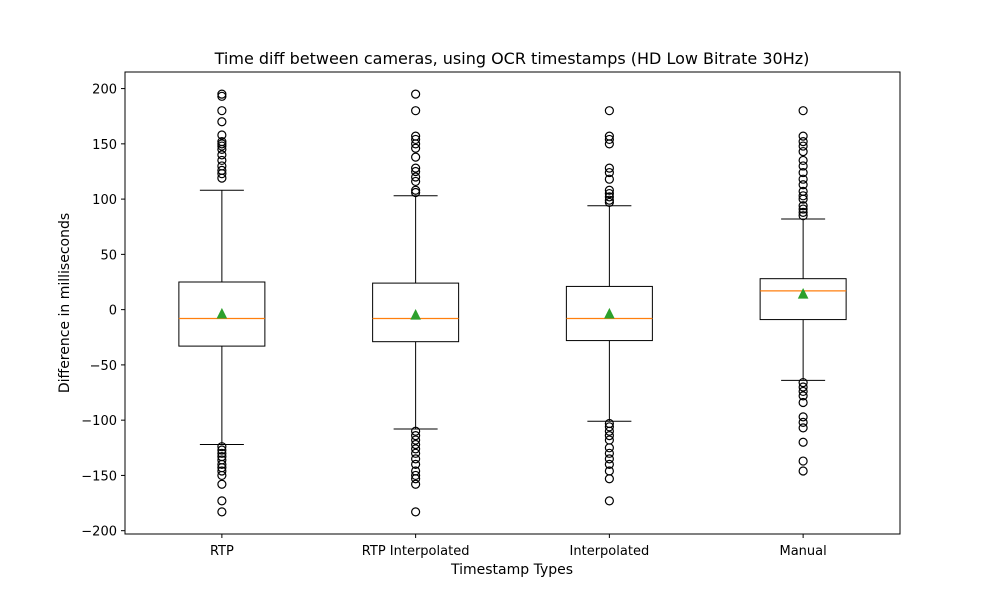 The height and width of the screenshot is (600, 1000). What do you see at coordinates (610, 551) in the screenshot?
I see `x-tick-label: Interpolated` at bounding box center [610, 551].